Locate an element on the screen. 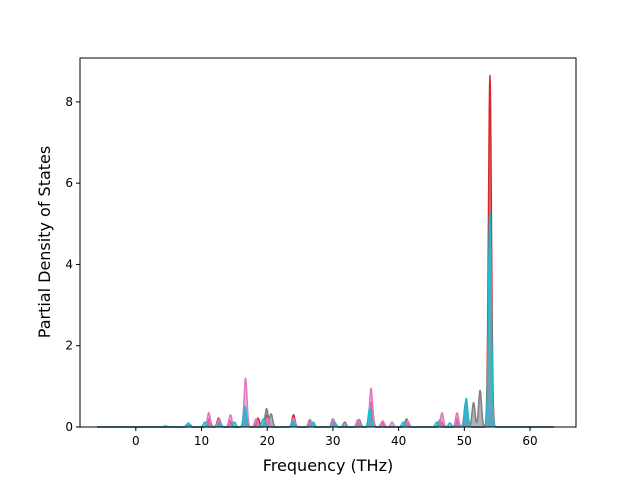 Image resolution: width=640 pixels, height=480 pixels. y-tick-label: 8 is located at coordinates (69, 102).